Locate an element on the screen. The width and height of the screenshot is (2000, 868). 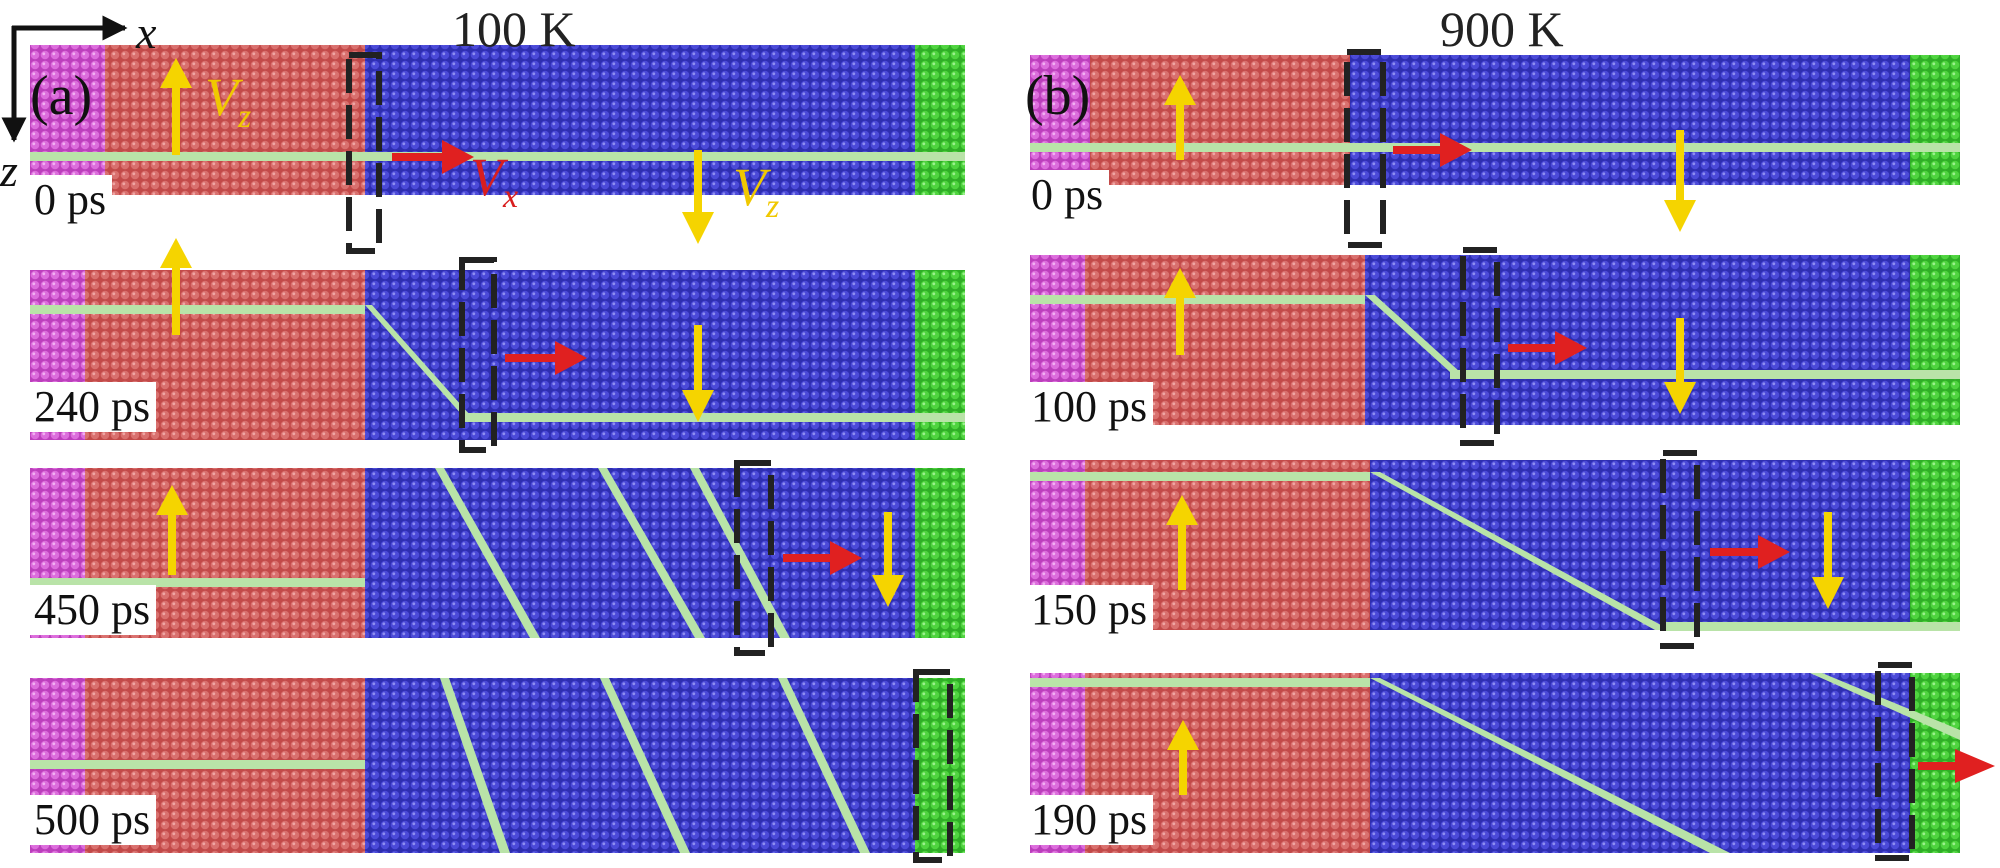
temperature-title-a: 100 K is located at coordinates (514, 29).